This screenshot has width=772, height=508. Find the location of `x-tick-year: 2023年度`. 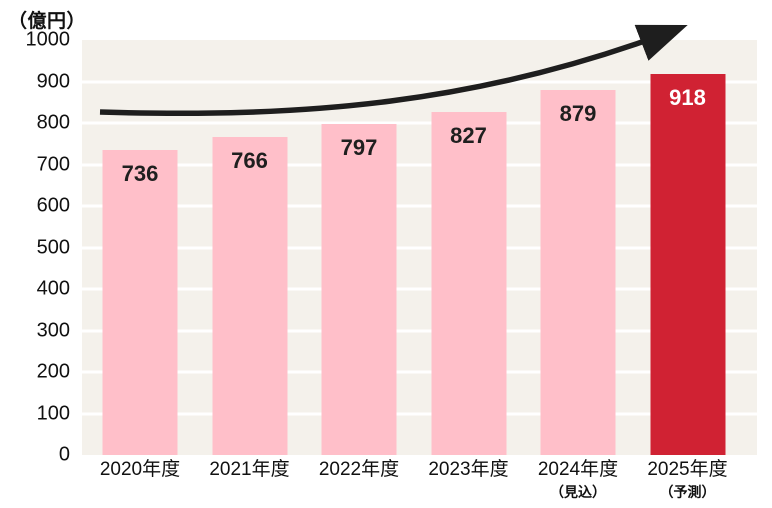

x-tick-year: 2023年度 is located at coordinates (468, 469).